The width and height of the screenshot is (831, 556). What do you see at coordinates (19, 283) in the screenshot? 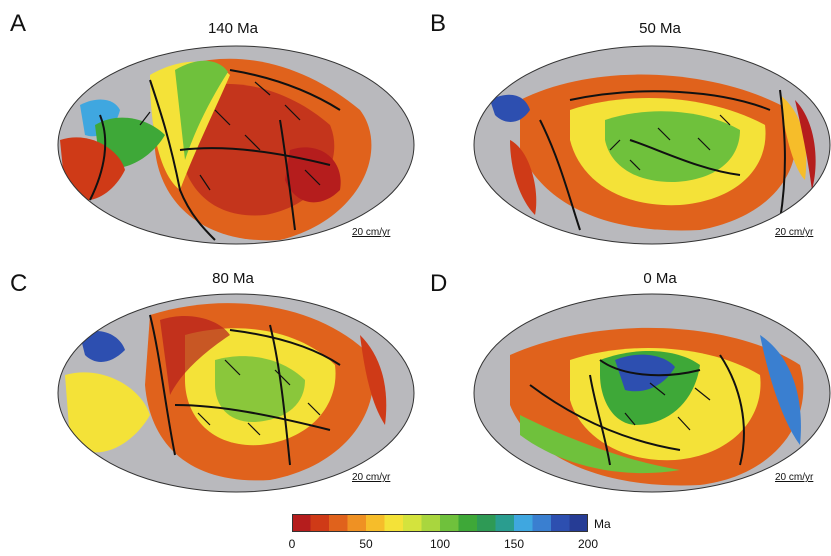
I see `panel-letter: C` at bounding box center [19, 283].